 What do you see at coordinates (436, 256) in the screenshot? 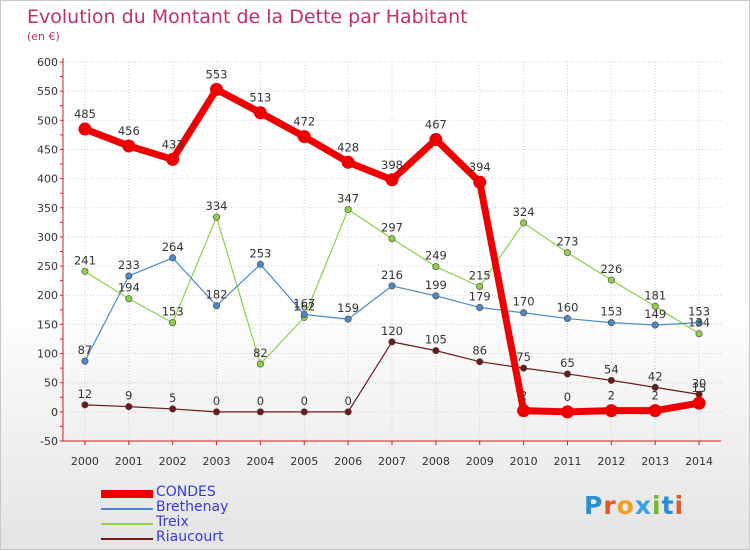
I see `data-label-treix: 249` at bounding box center [436, 256].